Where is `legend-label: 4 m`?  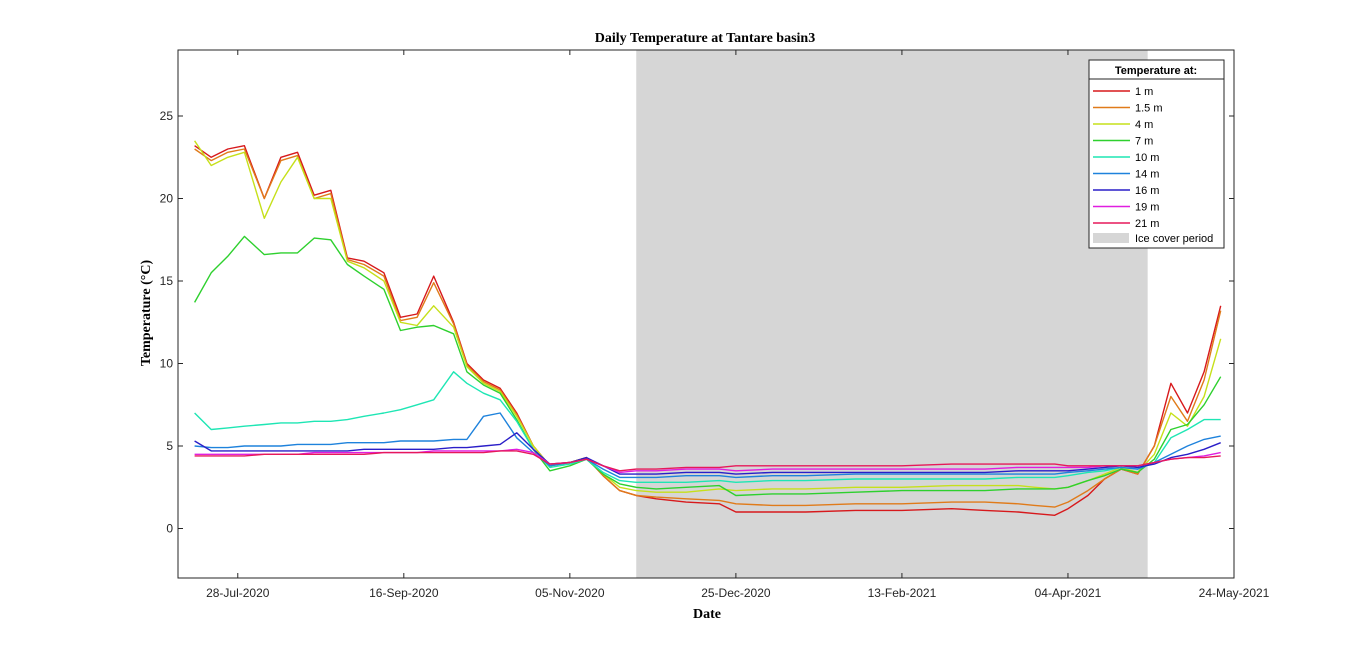 legend-label: 4 m is located at coordinates (1144, 125).